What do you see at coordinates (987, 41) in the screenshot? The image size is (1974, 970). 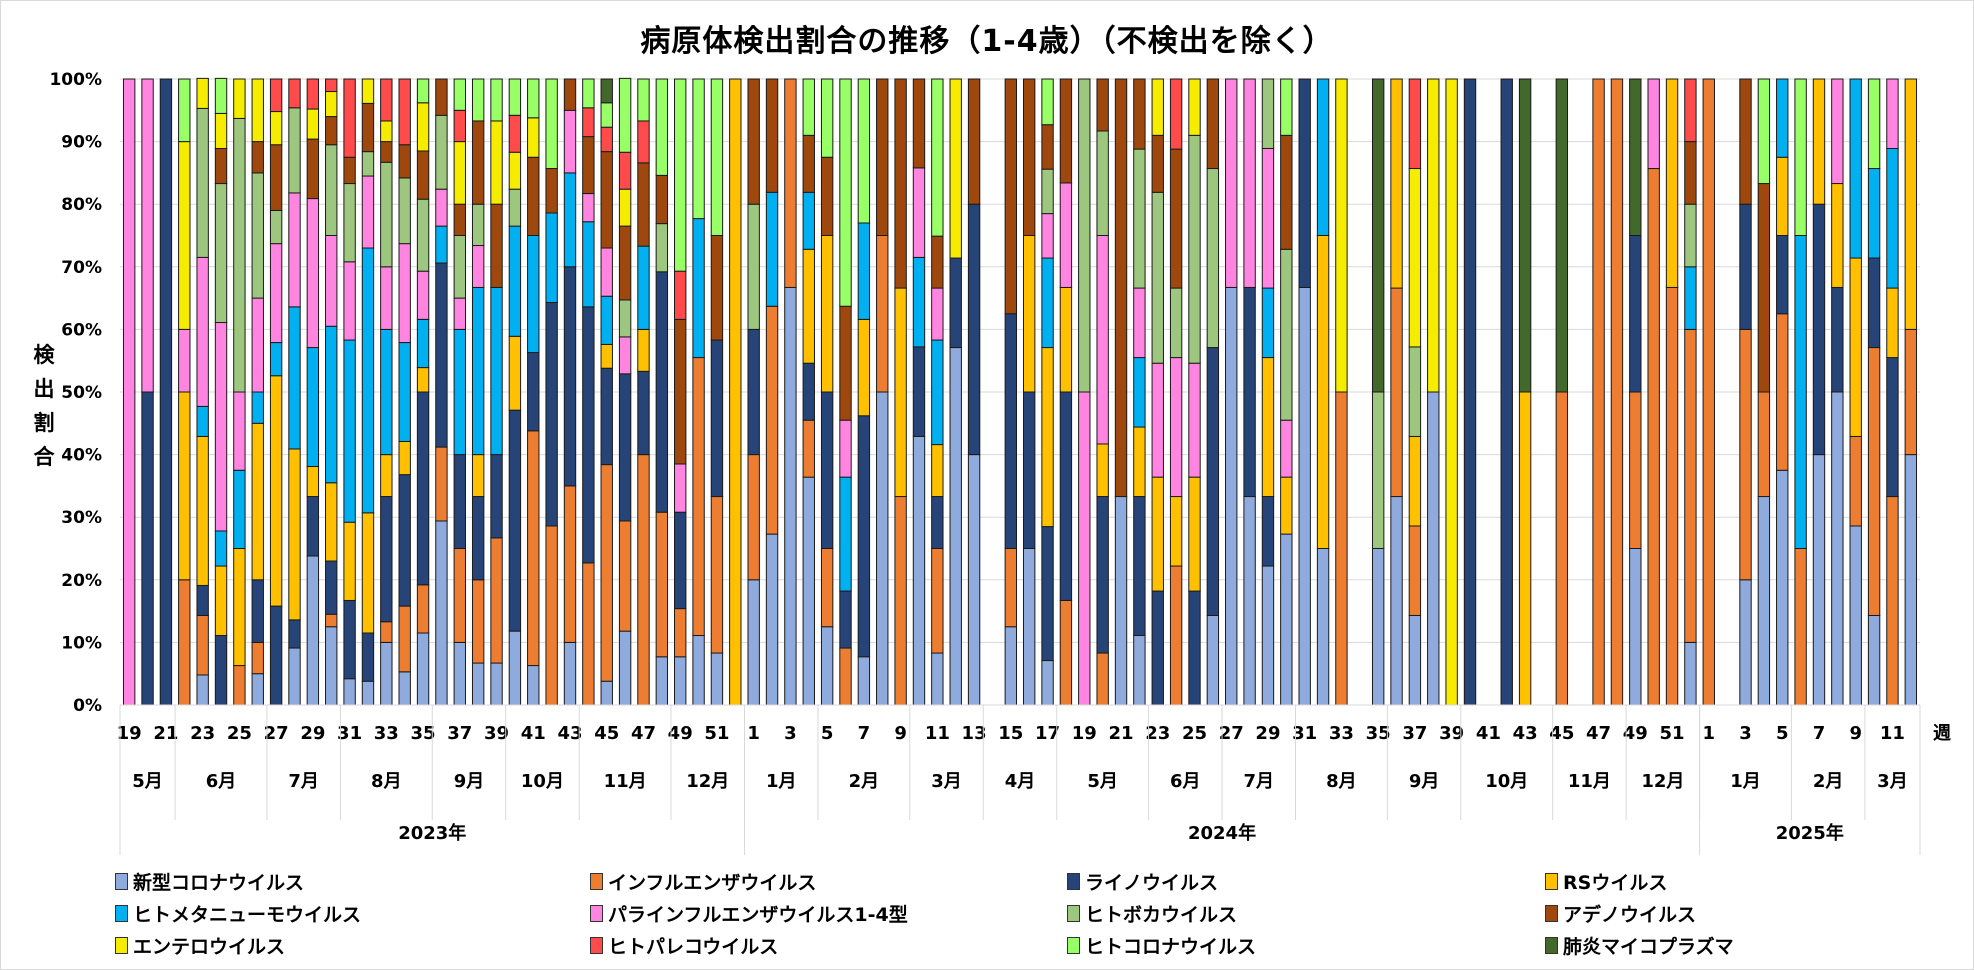 I see `chart-title: 病原体検出割合の推移（1-4歳）（不検出を除く）` at bounding box center [987, 41].